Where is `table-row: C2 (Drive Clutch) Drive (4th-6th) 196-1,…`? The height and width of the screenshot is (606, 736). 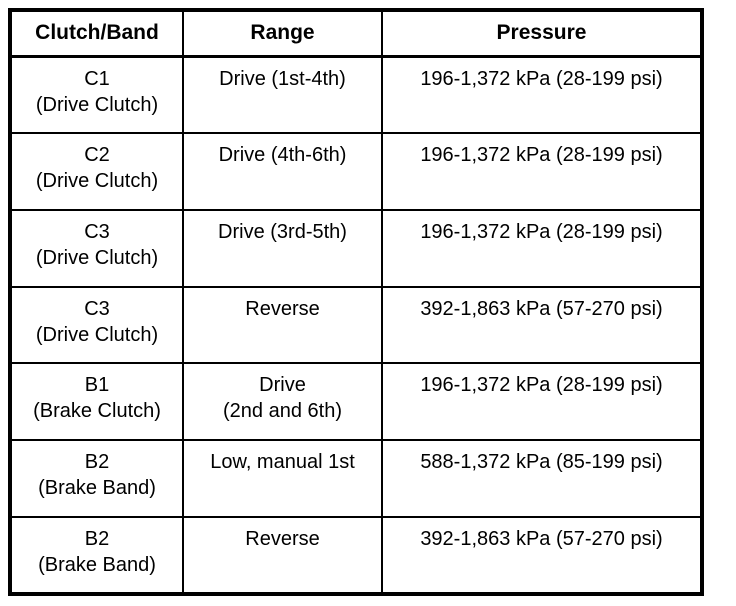
table-row: C2 (Drive Clutch) Drive (4th-6th) 196-1,… is located at coordinates (356, 171).